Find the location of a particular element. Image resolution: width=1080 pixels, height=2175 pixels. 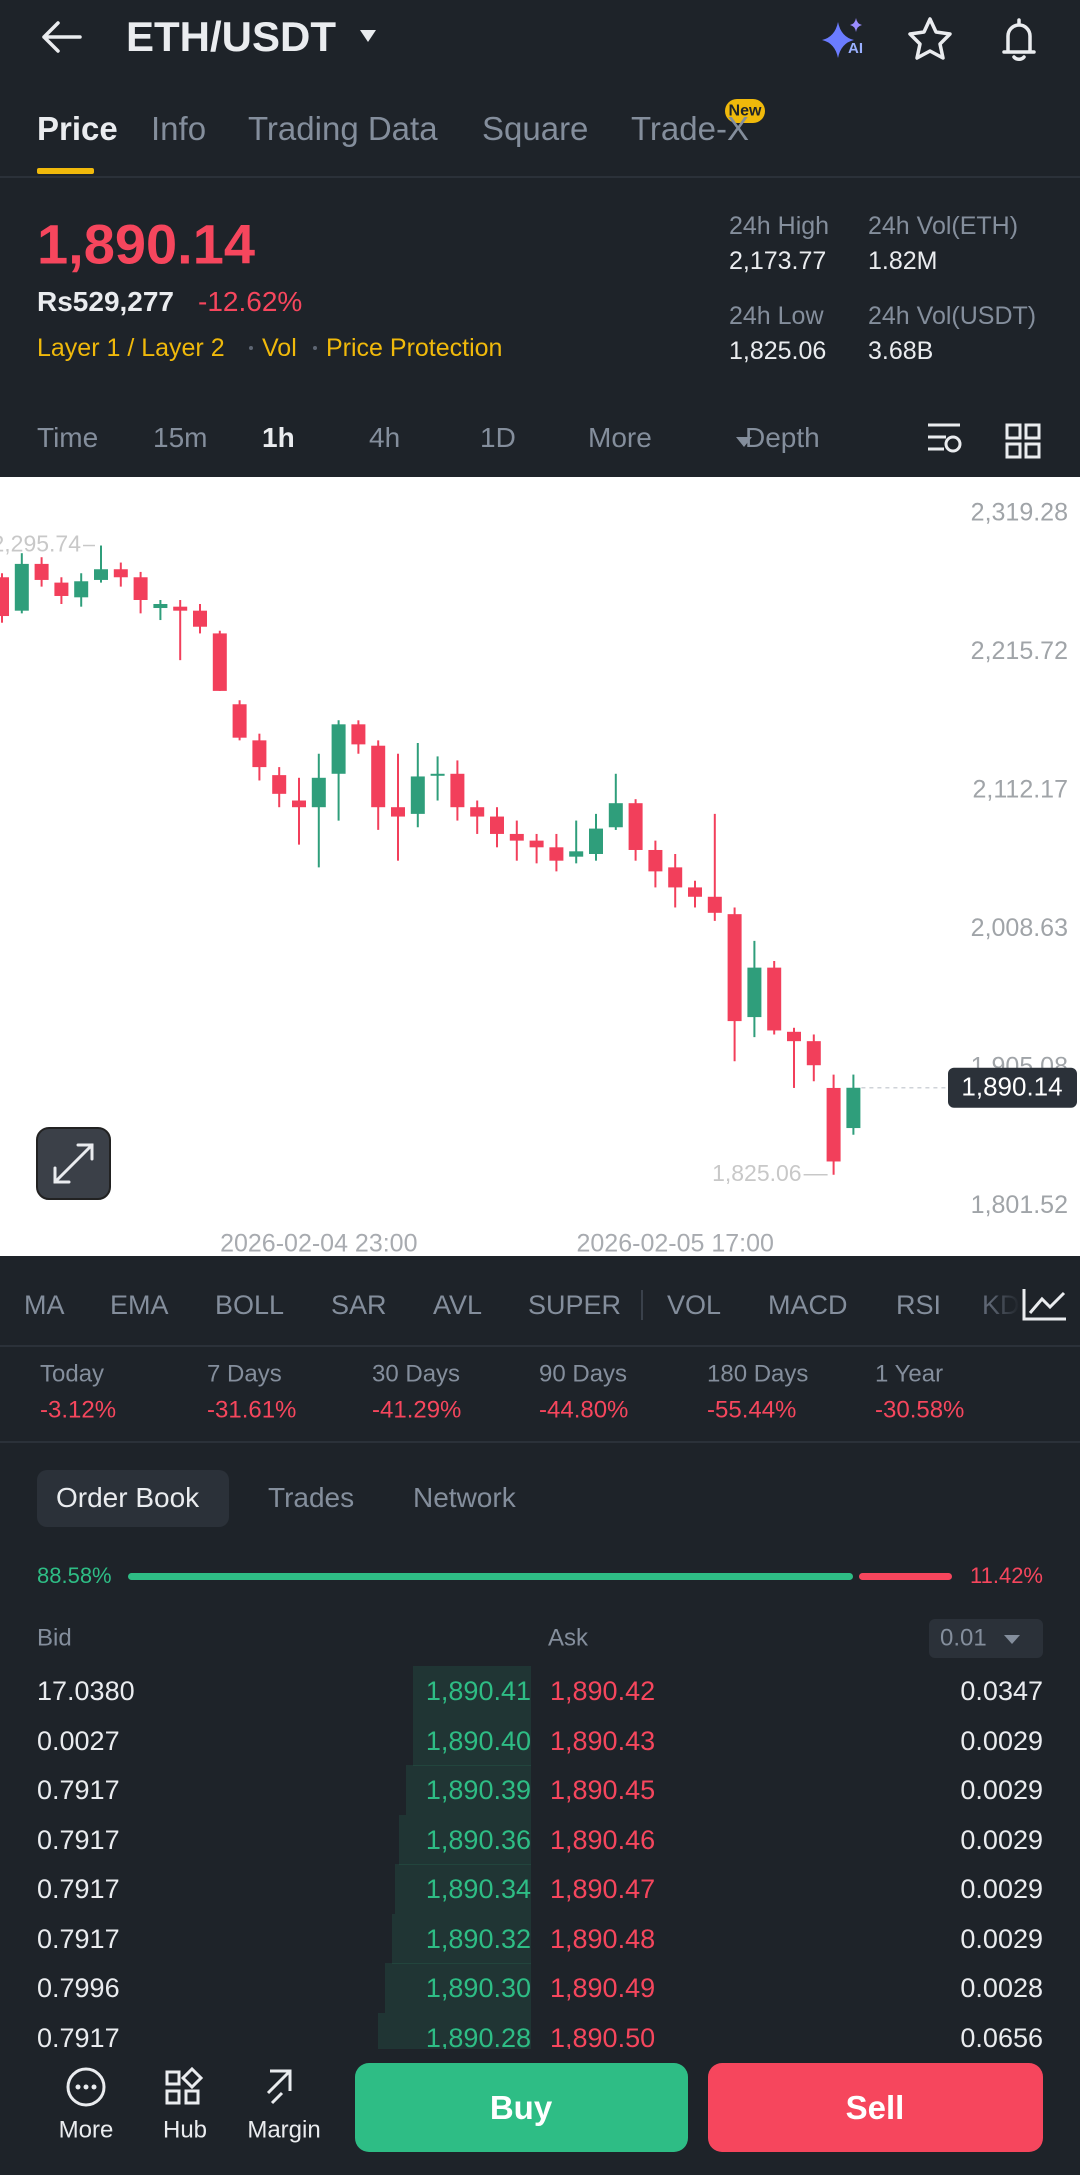

tab: Square is located at coordinates (535, 129).